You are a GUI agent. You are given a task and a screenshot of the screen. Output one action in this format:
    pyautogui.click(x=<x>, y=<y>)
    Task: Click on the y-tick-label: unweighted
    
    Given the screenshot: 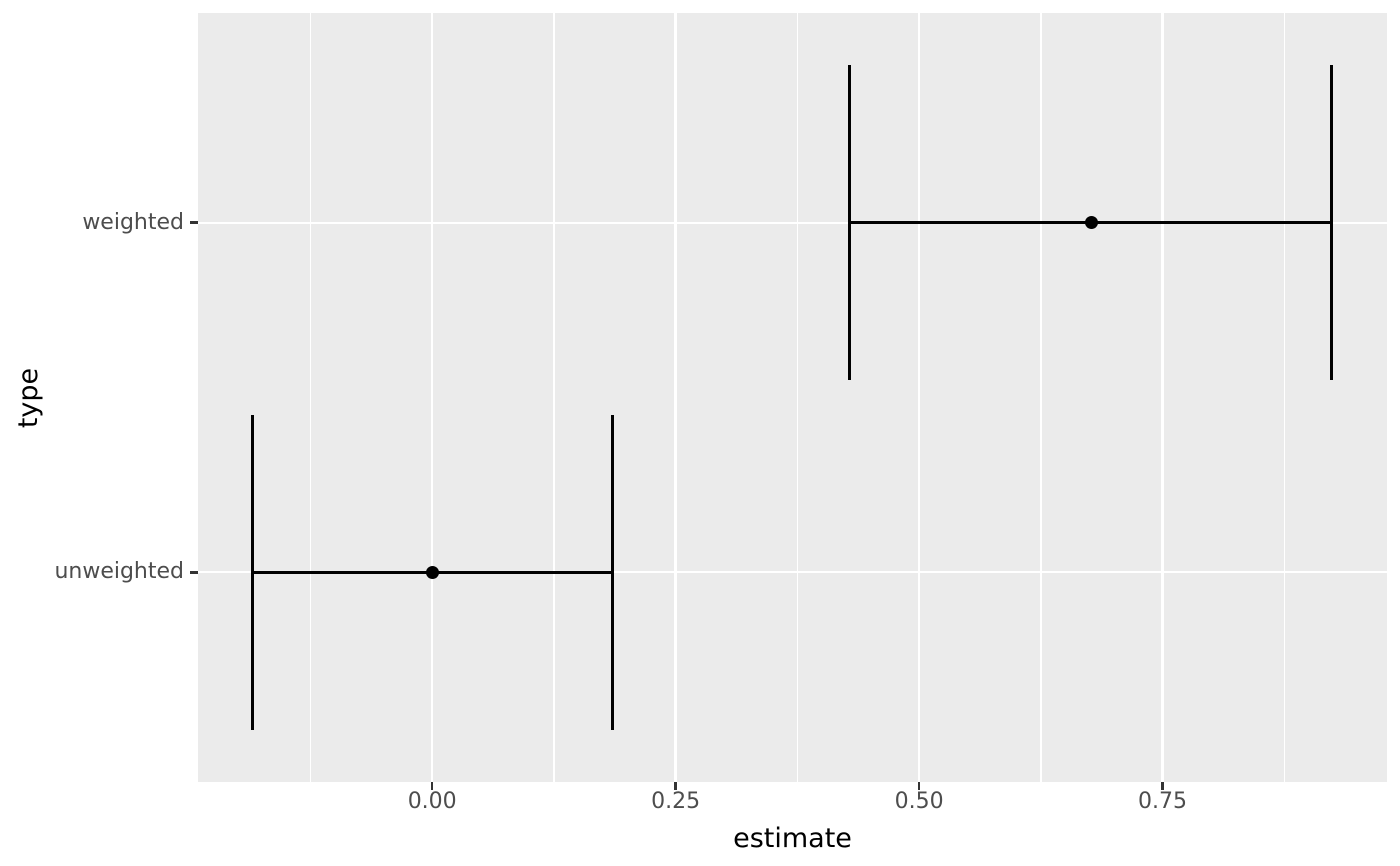 What is the action you would take?
    pyautogui.click(x=119, y=572)
    